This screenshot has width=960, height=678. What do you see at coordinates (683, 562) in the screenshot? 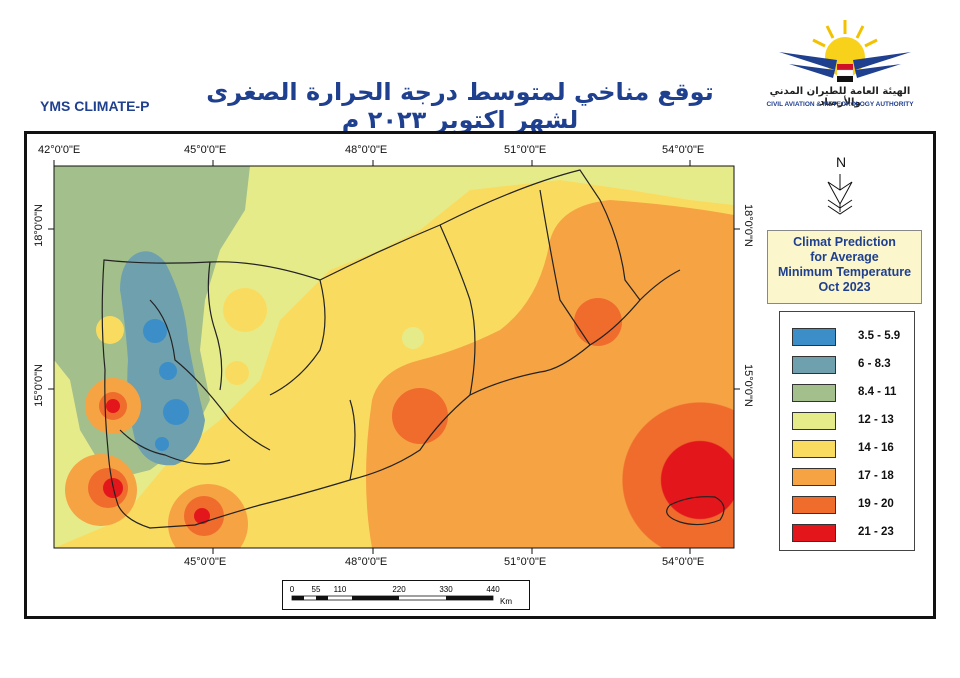
I see `lon-label-bottom: 54°0'0"E` at bounding box center [683, 562].